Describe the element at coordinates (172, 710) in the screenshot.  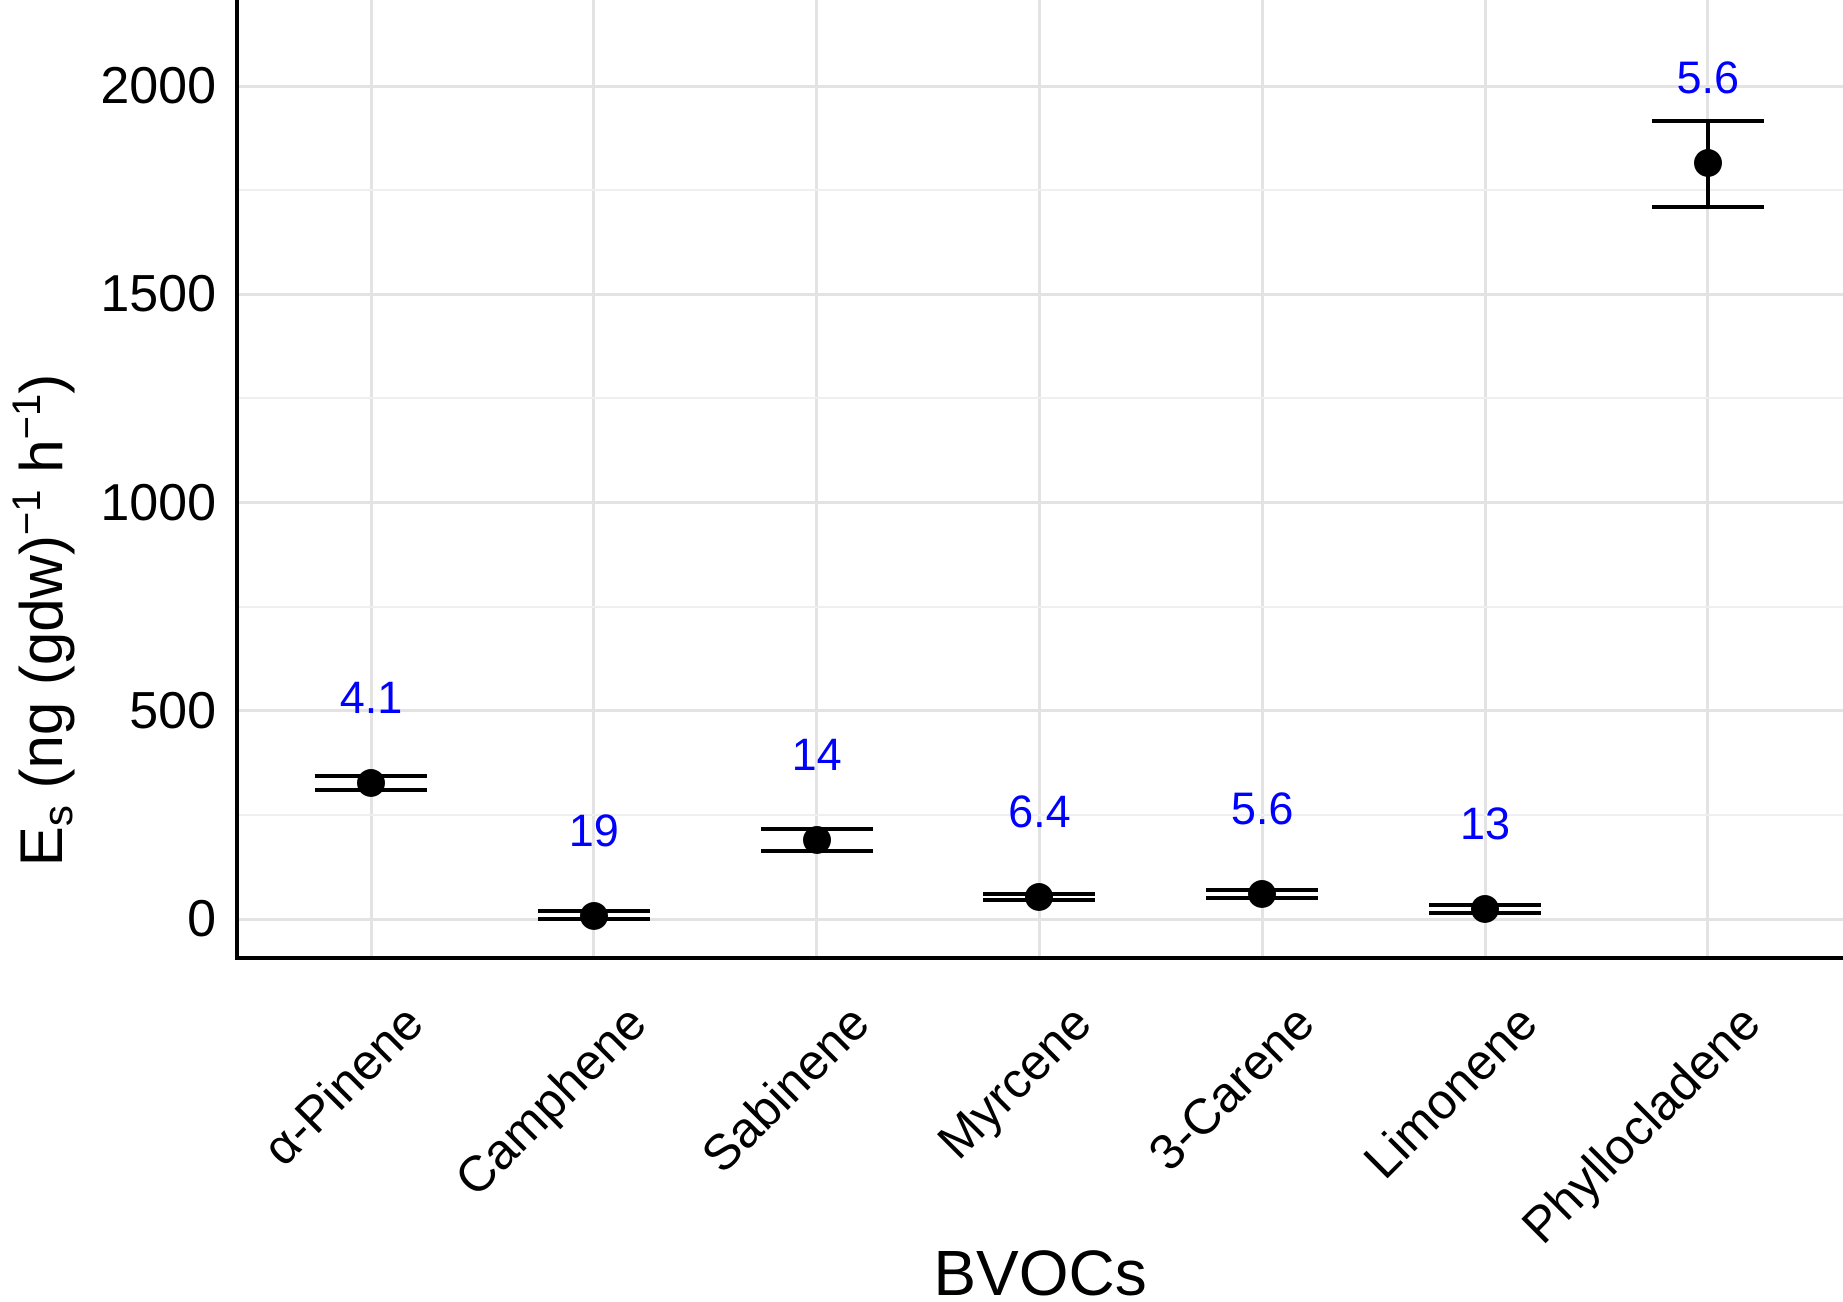
I see `y-tick-label: 500` at that location.